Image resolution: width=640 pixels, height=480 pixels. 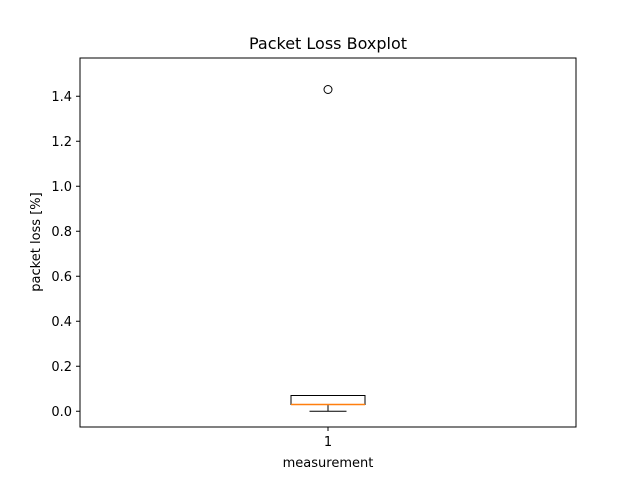 What do you see at coordinates (61, 367) in the screenshot?
I see `y-tick-label: 0.2` at bounding box center [61, 367].